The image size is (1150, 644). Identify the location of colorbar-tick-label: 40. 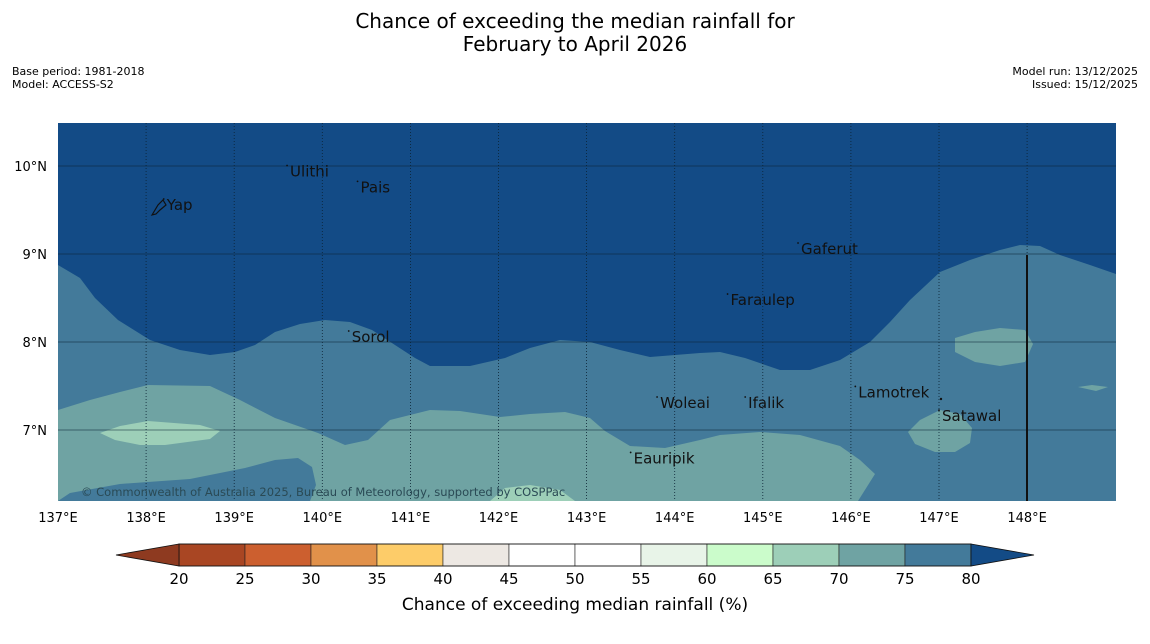
(442, 579).